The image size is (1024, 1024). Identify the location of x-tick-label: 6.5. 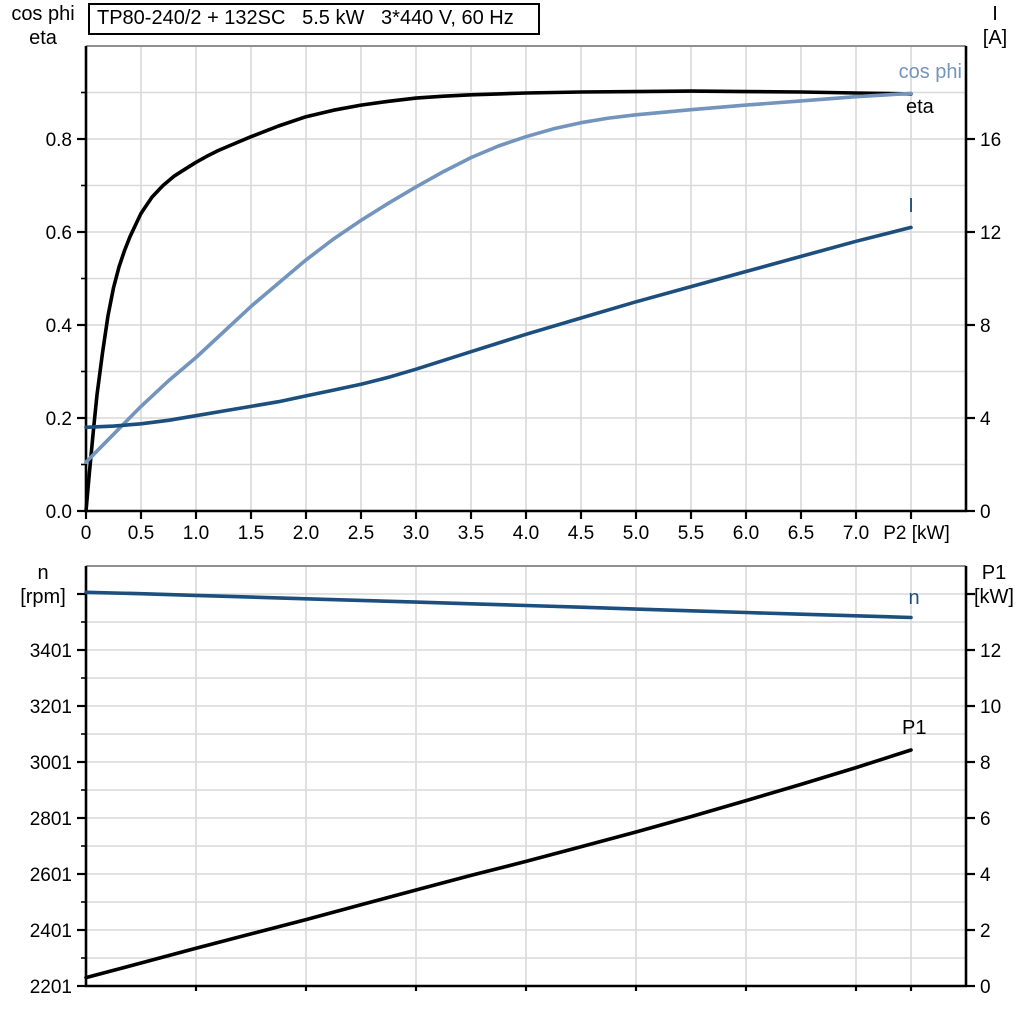
(801, 533).